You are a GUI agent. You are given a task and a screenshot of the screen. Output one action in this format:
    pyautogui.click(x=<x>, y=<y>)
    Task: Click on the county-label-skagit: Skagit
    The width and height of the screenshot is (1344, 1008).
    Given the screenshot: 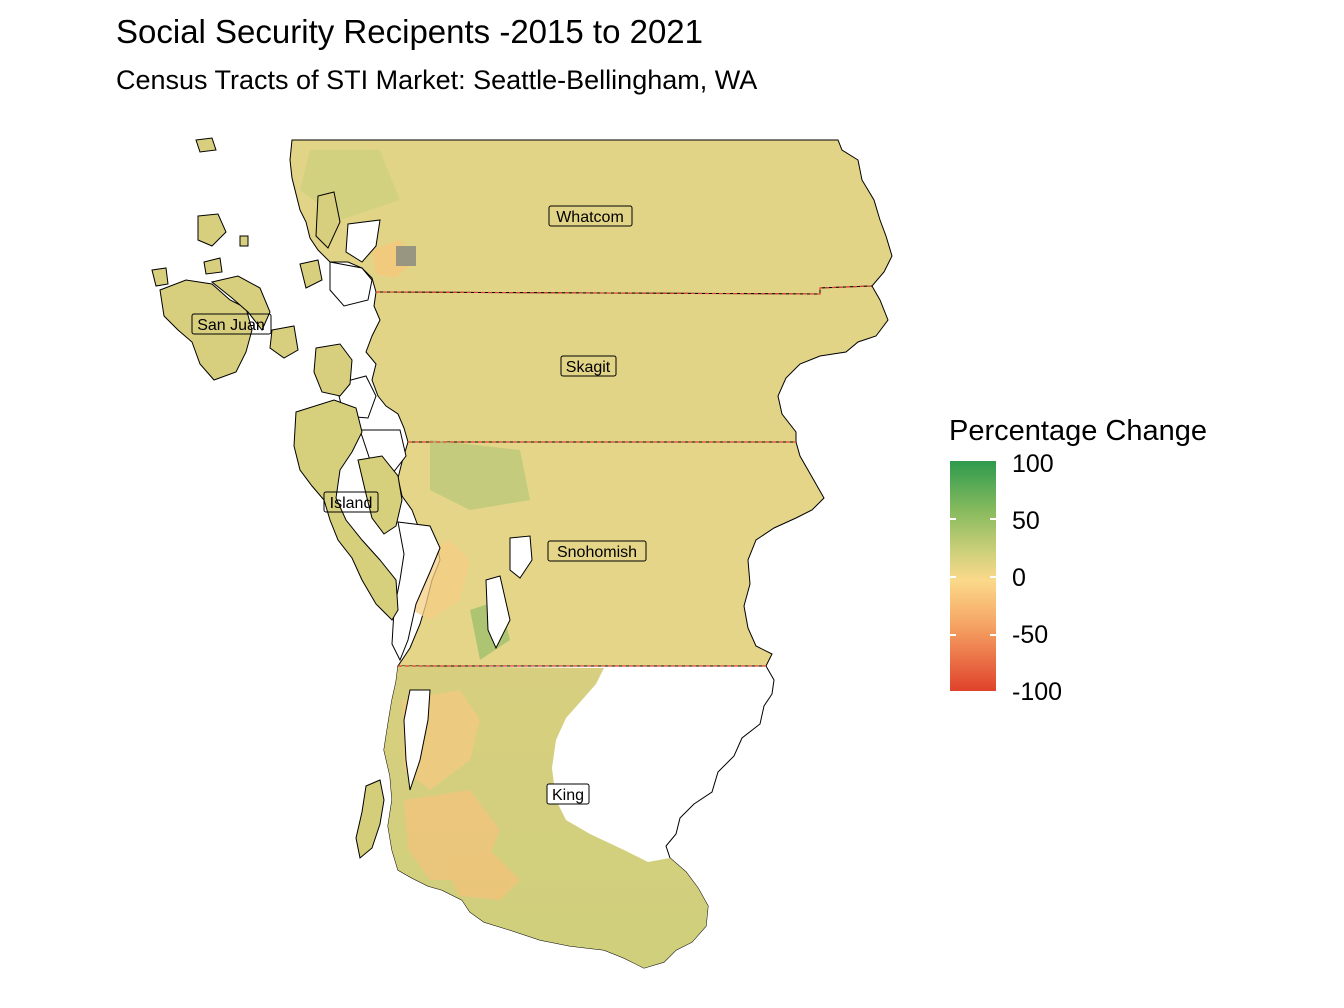 What is the action you would take?
    pyautogui.click(x=588, y=366)
    